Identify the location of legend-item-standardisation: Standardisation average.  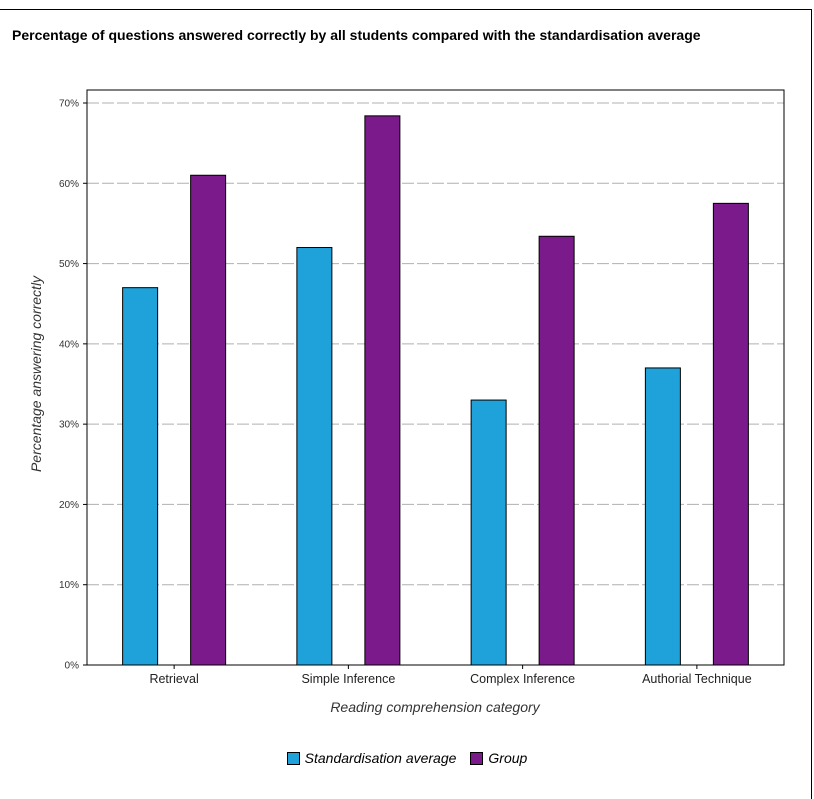
(371, 758).